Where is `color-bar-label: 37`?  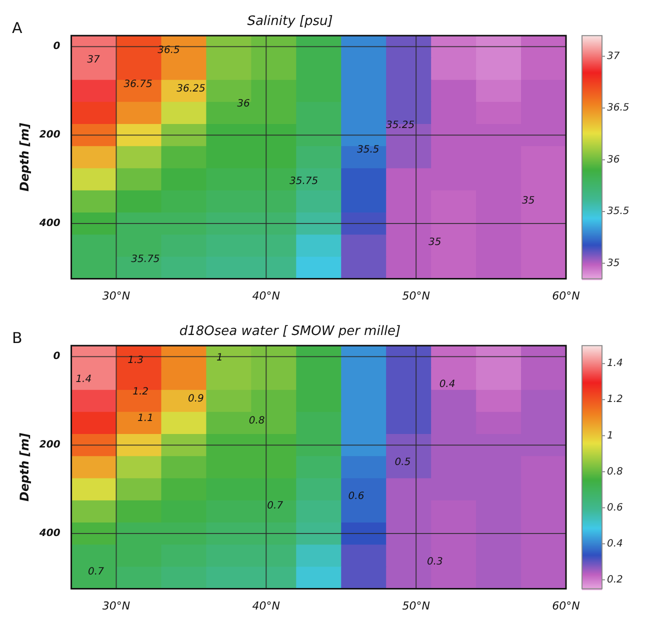 color-bar-label: 37 is located at coordinates (613, 56).